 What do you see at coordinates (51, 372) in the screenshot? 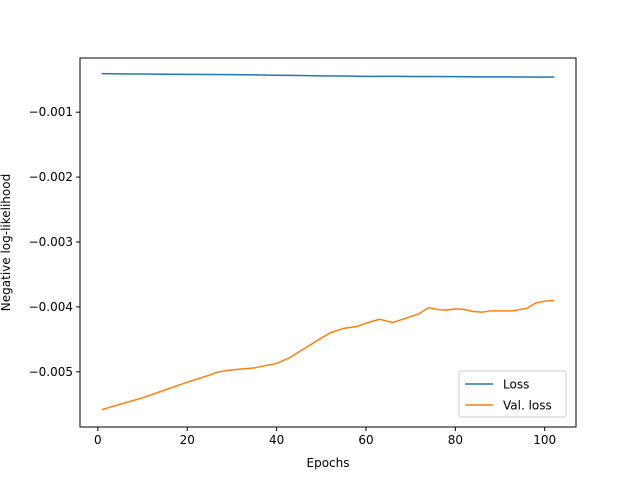
I see `y-tick-label: −0.005` at bounding box center [51, 372].